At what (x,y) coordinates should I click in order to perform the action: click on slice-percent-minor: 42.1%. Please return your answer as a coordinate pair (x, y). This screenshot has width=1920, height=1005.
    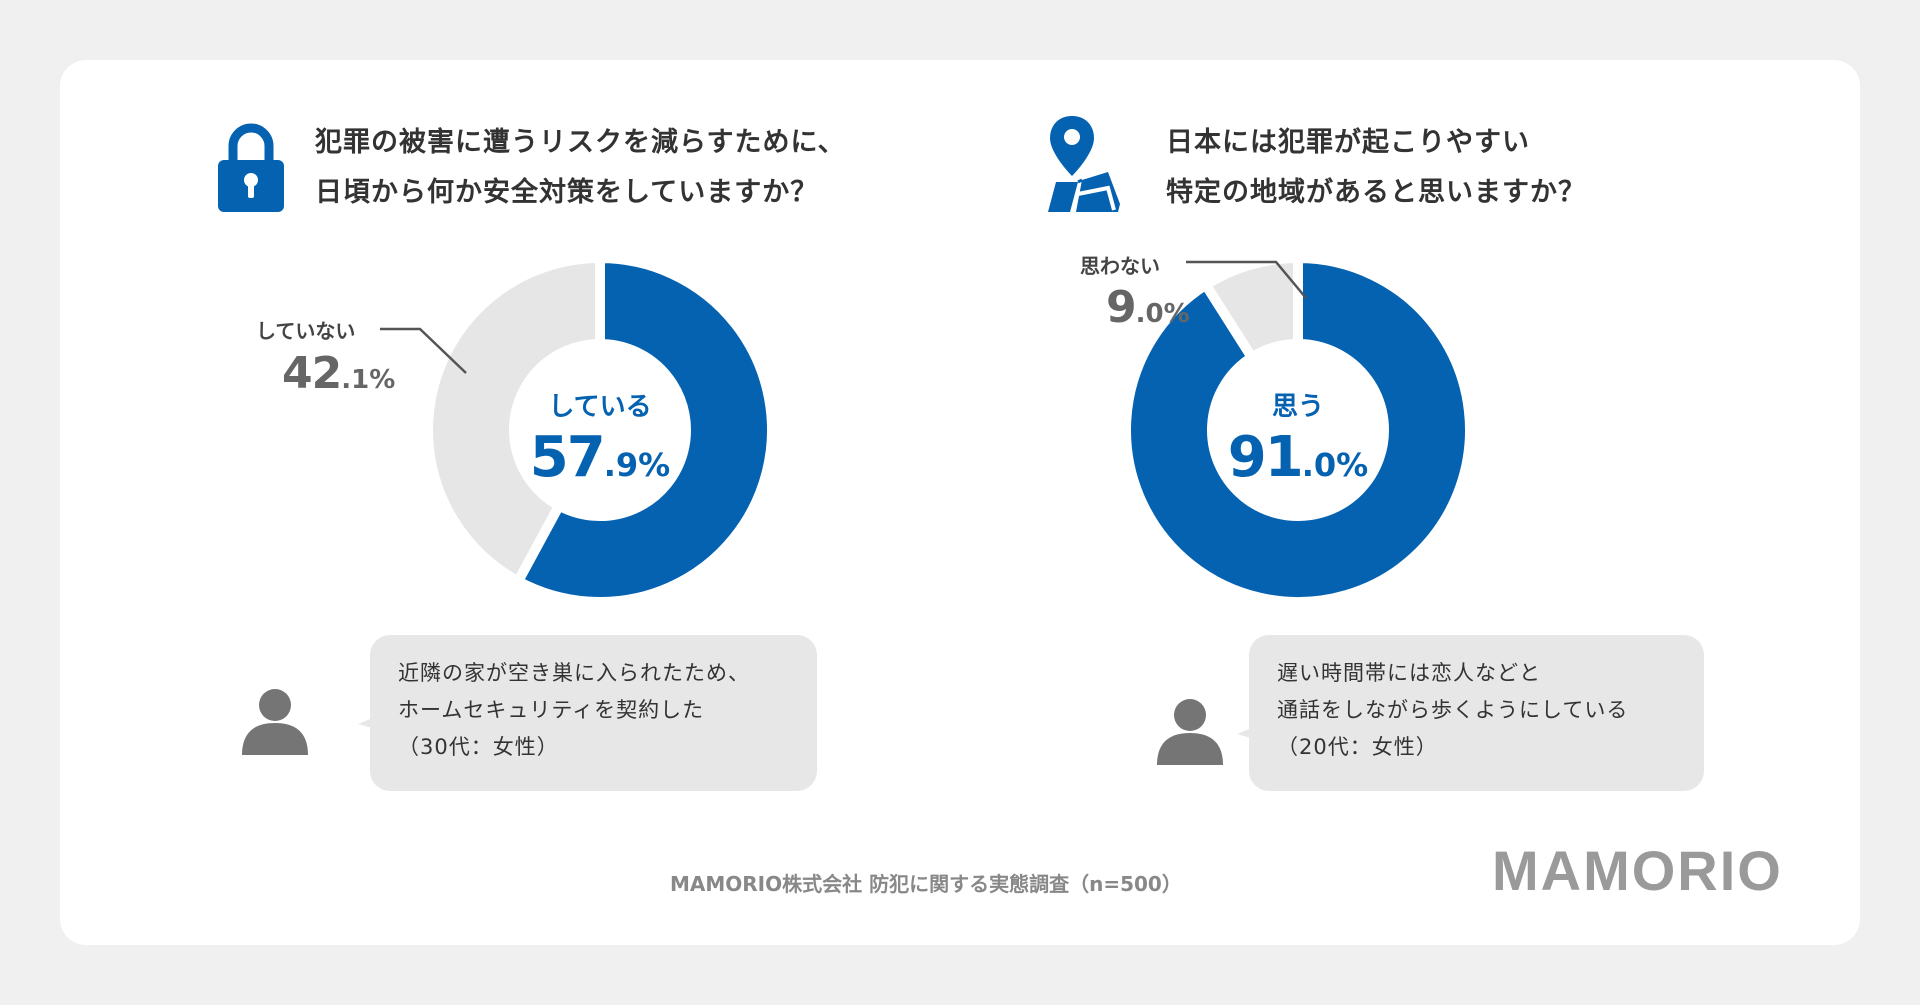
    Looking at the image, I should click on (338, 373).